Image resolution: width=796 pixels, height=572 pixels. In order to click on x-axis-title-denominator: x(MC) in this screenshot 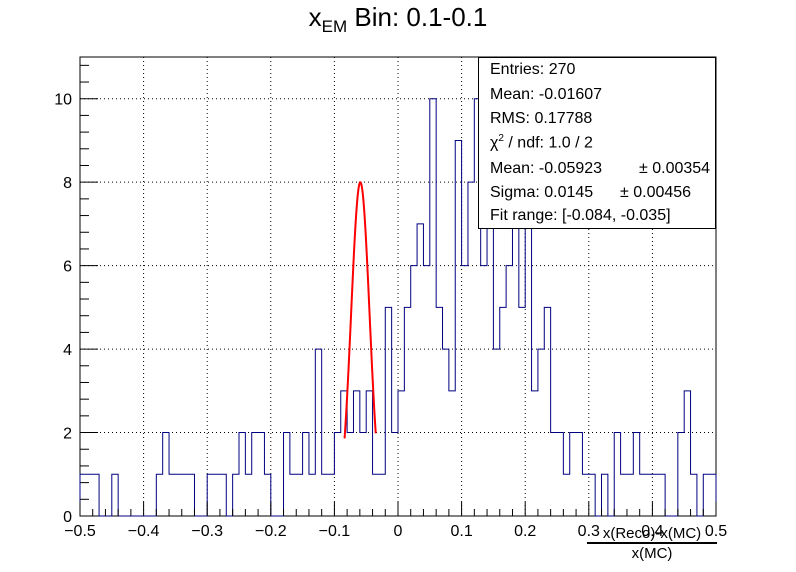, I will do `click(652, 553)`.